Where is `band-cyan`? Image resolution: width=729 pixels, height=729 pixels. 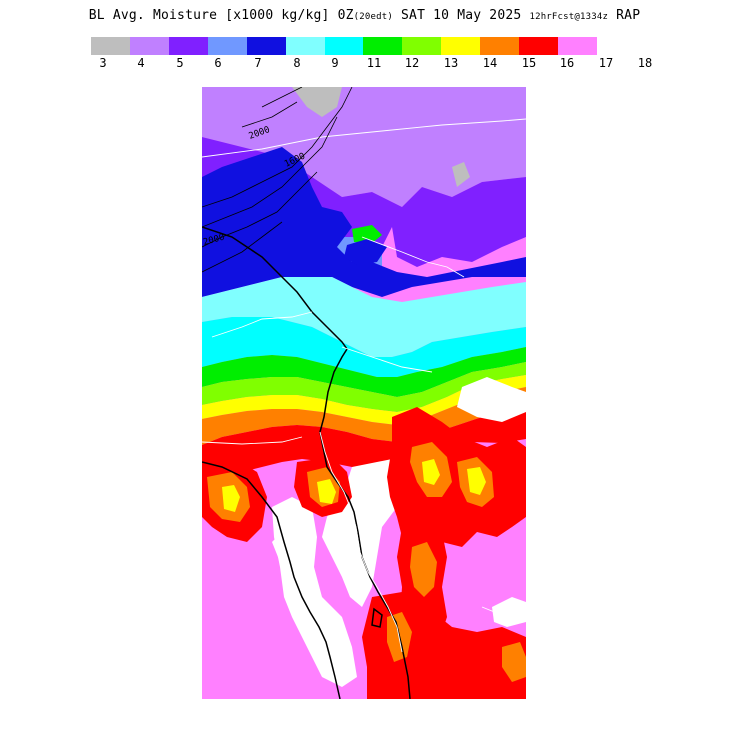 band-cyan is located at coordinates (364, 347).